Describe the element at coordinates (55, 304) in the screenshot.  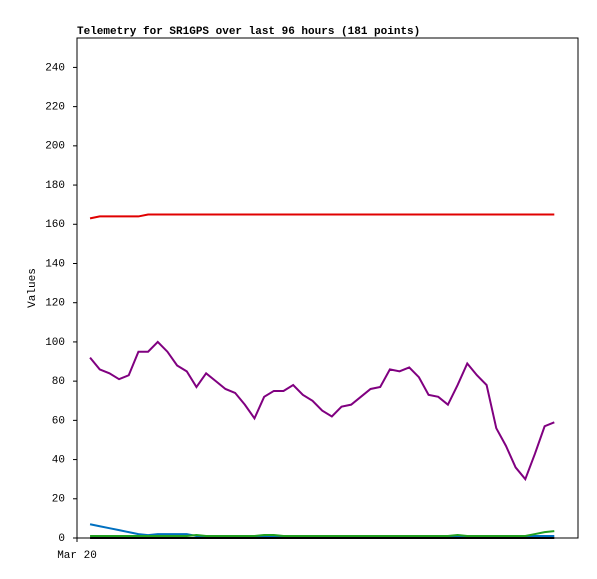
I see `y-tick-label: 120` at that location.